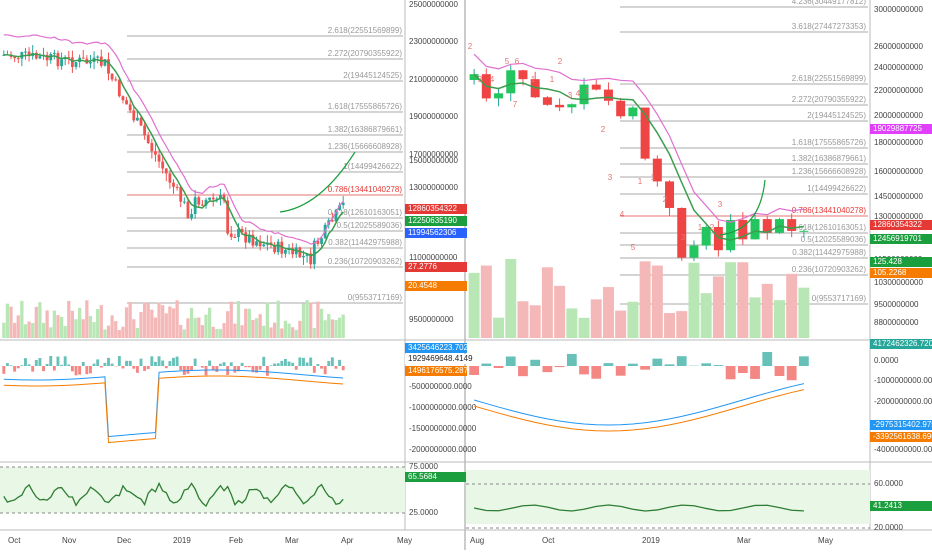 This screenshot has width=932, height=555. I want to click on fib-label: 2.272(20790355922), so click(829, 99).